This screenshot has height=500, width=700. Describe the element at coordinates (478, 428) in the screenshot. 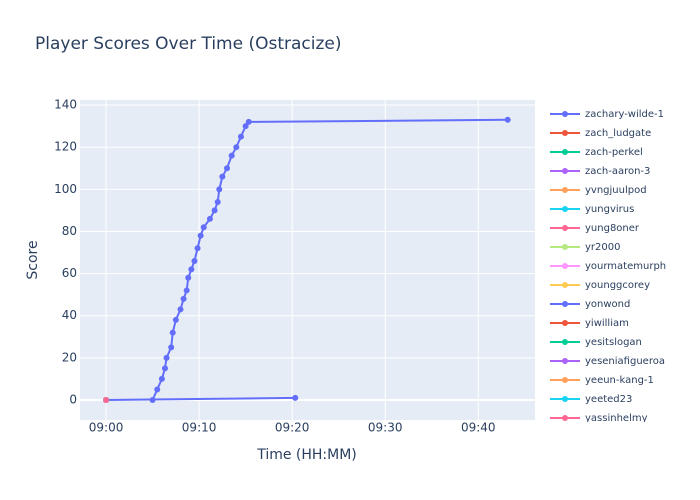

I see `x-tick-label: 09:40` at that location.